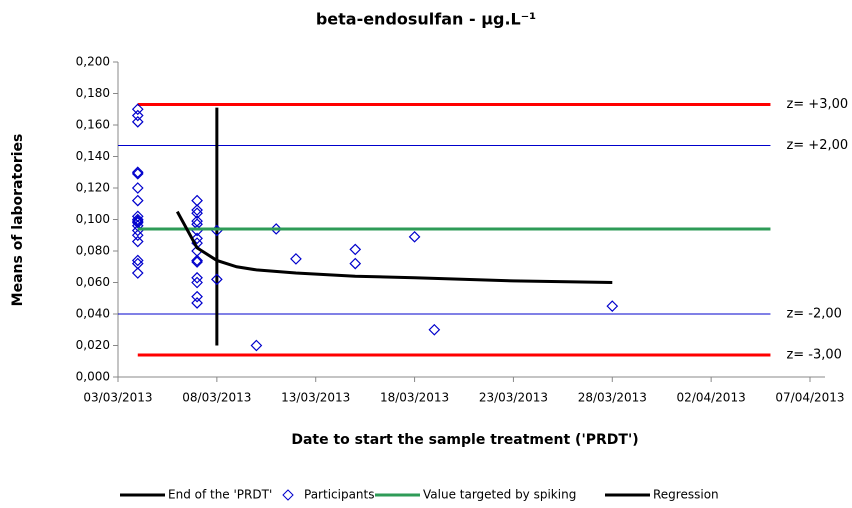 The image size is (852, 508). I want to click on y-tick-label: 0,080, so click(93, 251).